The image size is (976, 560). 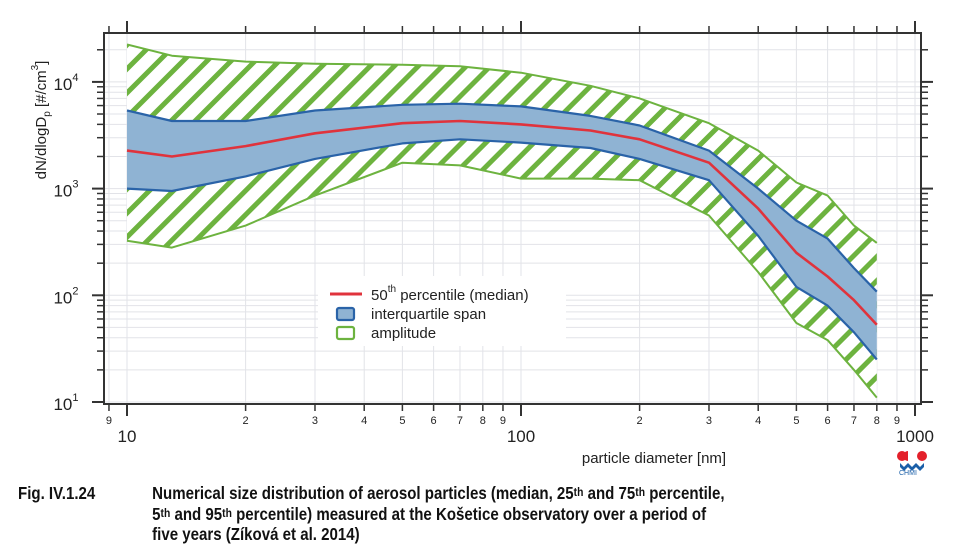 I want to click on caption-text: and 75, so click(x=609, y=493).